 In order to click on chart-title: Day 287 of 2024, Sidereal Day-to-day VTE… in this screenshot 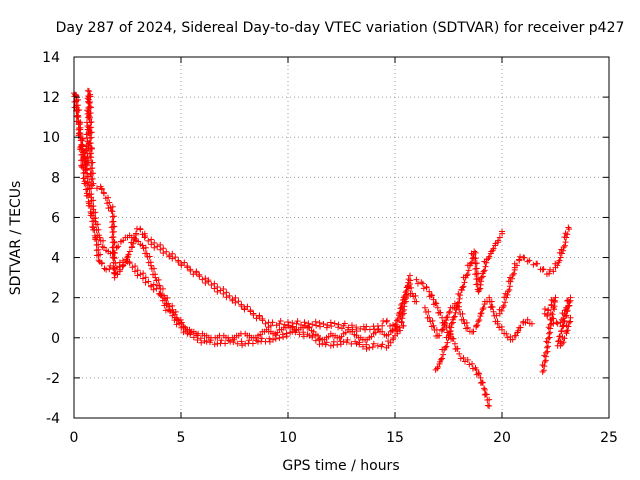, I will do `click(340, 28)`.